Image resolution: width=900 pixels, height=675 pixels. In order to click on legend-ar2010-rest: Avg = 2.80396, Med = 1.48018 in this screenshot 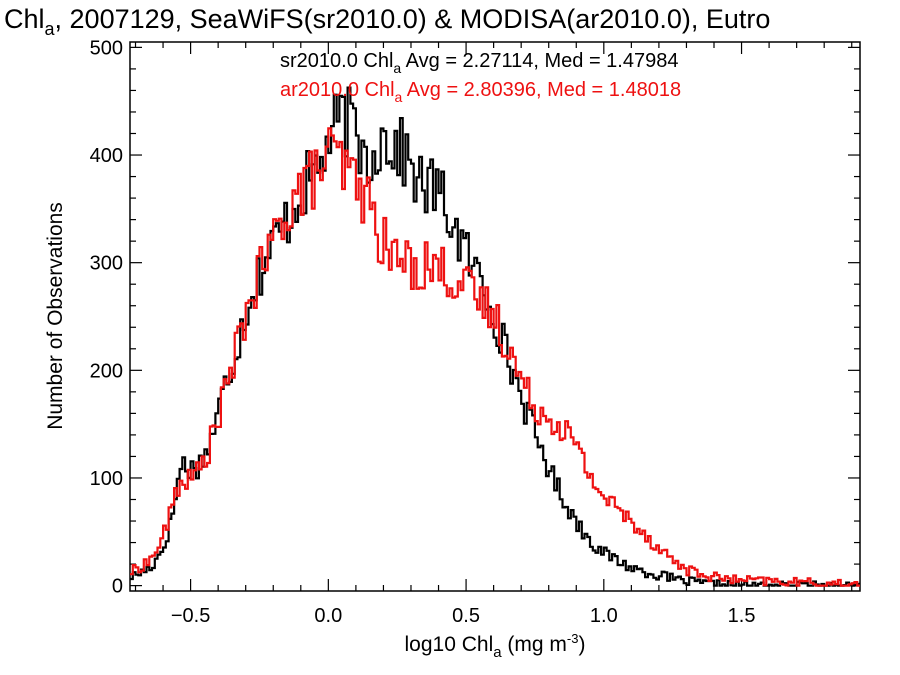, I will do `click(541, 90)`.